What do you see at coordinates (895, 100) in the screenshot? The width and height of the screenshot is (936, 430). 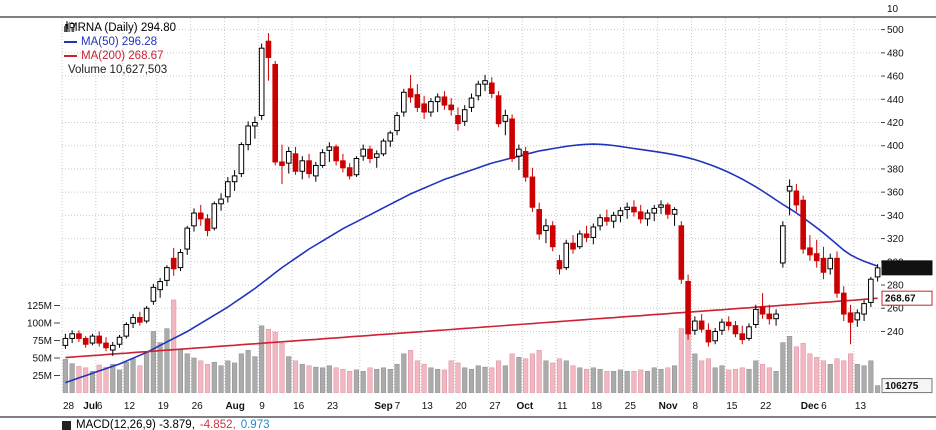 I see `svg-text: 440` at bounding box center [895, 100].